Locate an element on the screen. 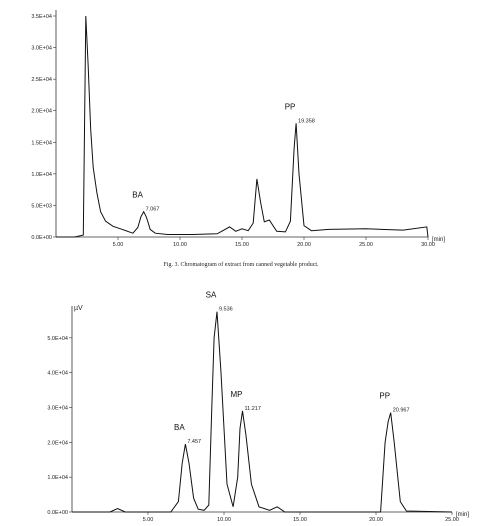 This screenshot has width=482, height=526. c2-y-tick-label: 3.0E+04 is located at coordinates (57, 409).